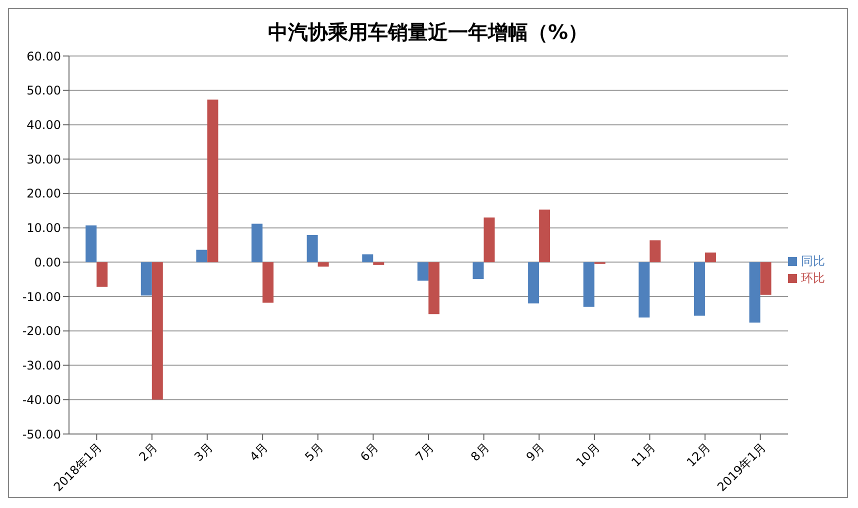 This screenshot has height=508, width=858. I want to click on x-tick-label: 12月, so click(699, 455).